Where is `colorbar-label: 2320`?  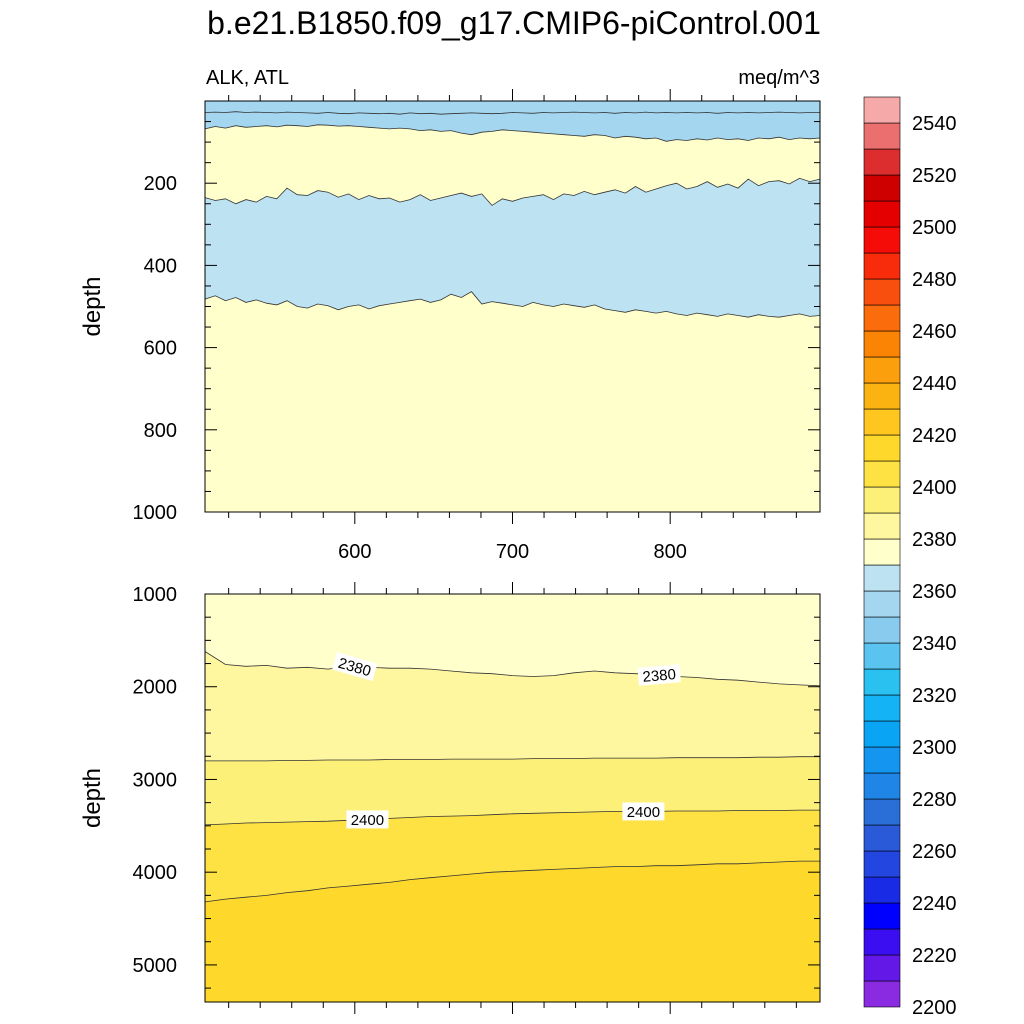 colorbar-label: 2320 is located at coordinates (934, 696).